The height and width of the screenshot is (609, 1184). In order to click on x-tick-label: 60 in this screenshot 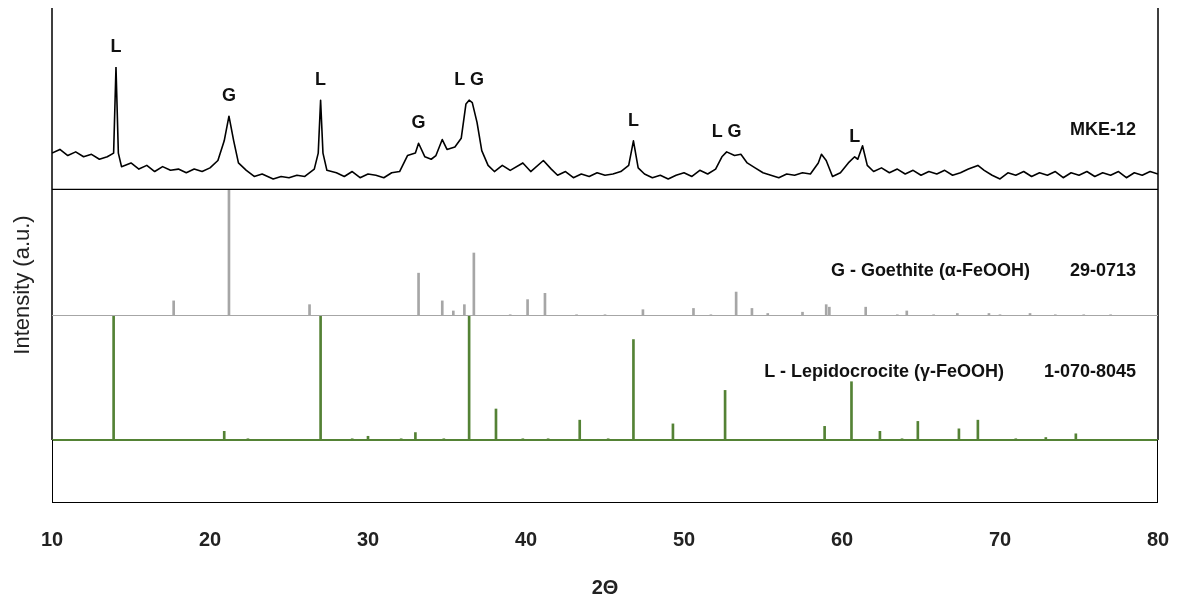, I will do `click(842, 538)`.